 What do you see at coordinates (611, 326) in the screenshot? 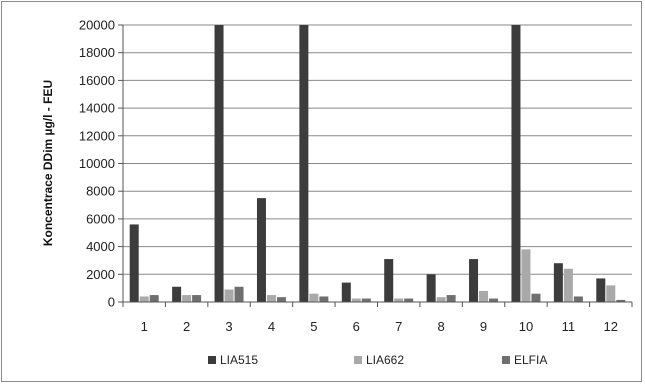
I see `x-tick-label: 12` at bounding box center [611, 326].